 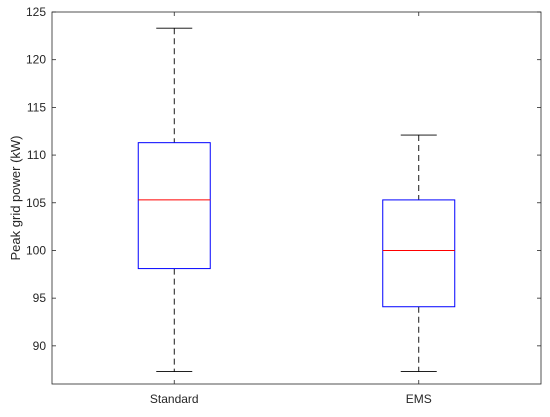 I want to click on y-tick-label: 125, so click(x=36, y=12).